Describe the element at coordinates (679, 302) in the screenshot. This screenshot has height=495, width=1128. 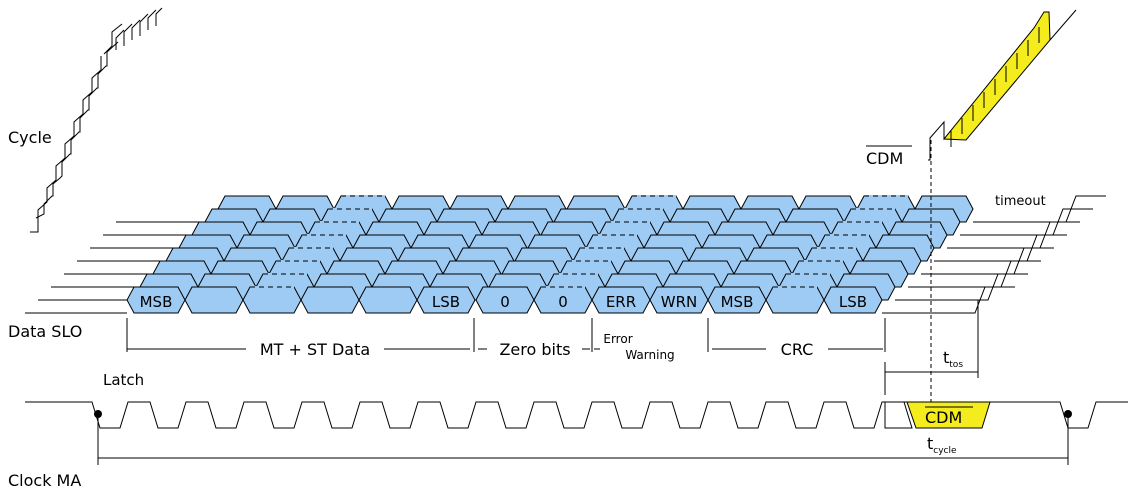
I see `data-cell-label: WRN` at that location.